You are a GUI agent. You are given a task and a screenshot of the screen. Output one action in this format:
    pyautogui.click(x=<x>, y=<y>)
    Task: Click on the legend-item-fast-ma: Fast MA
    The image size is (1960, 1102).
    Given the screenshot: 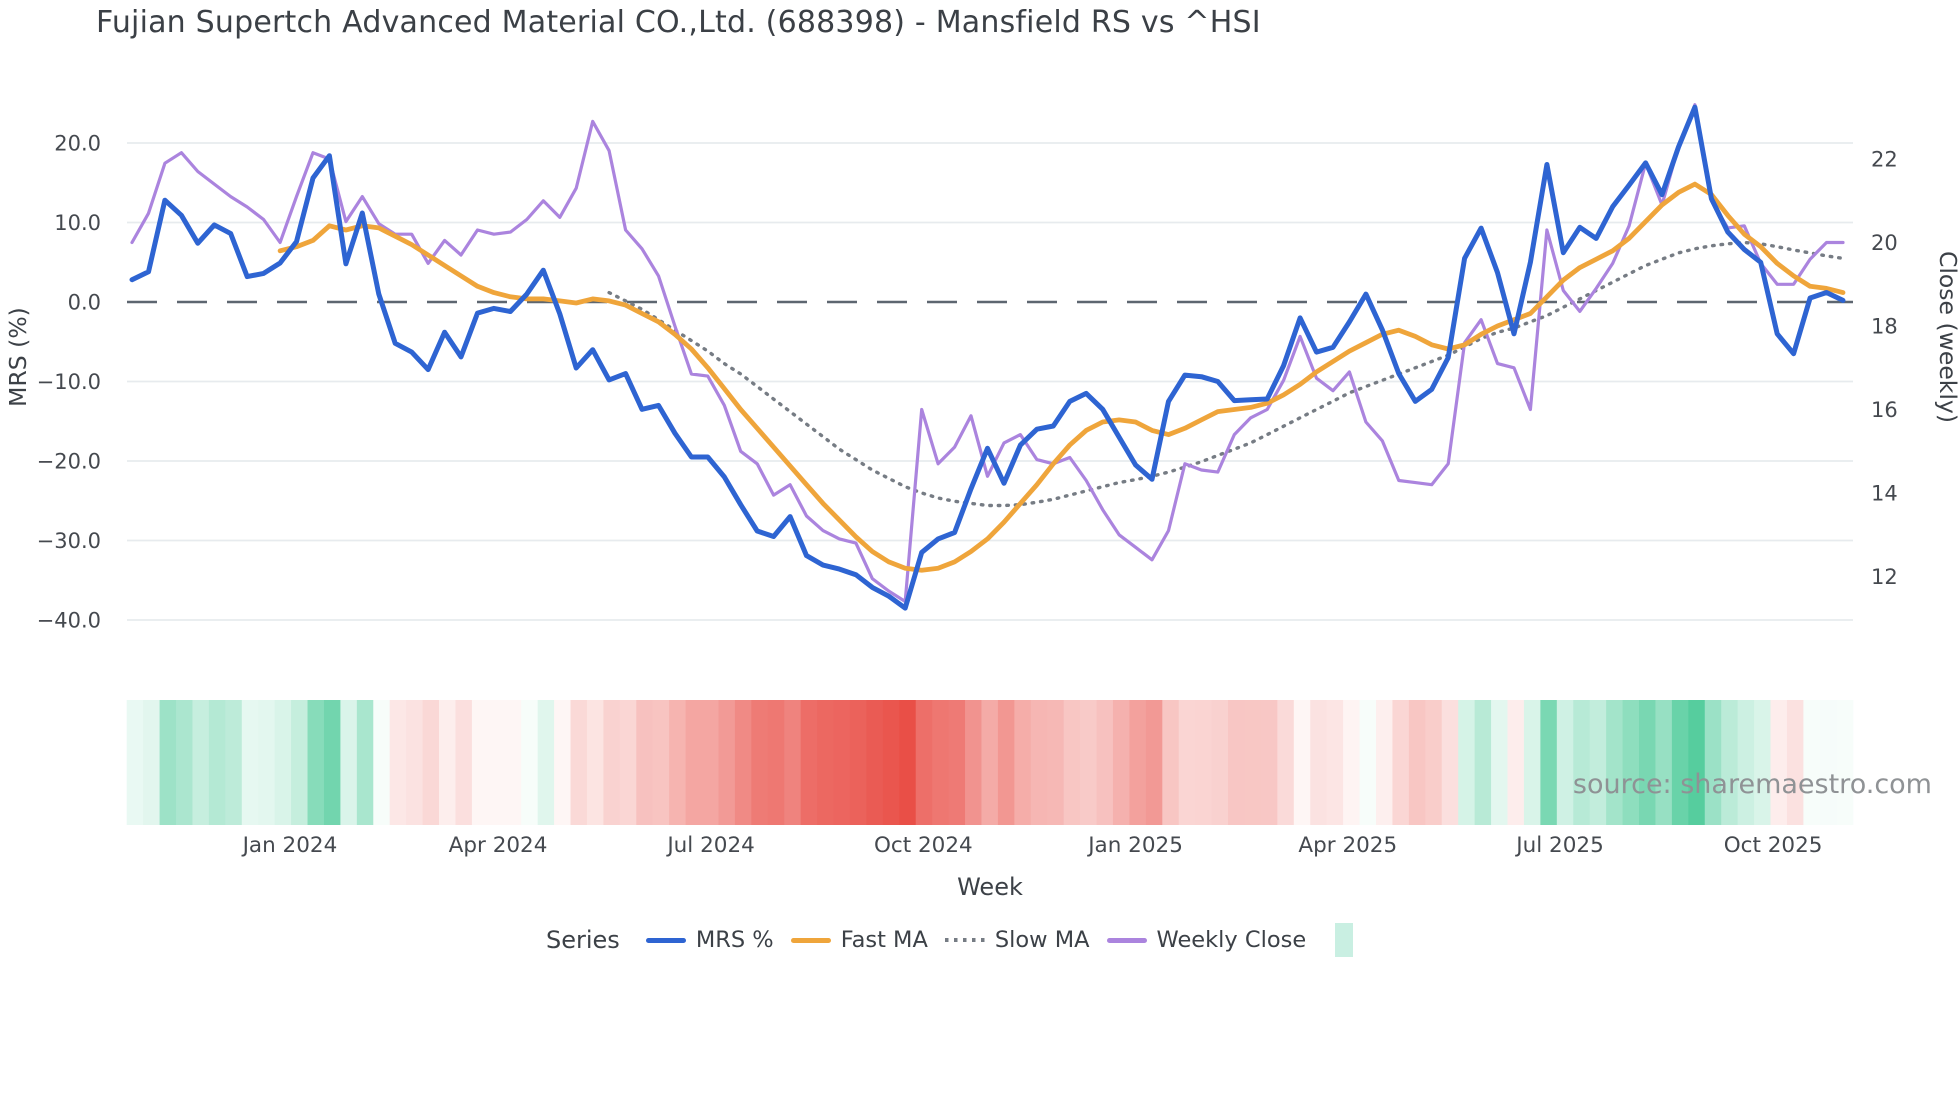 What is the action you would take?
    pyautogui.click(x=859, y=940)
    